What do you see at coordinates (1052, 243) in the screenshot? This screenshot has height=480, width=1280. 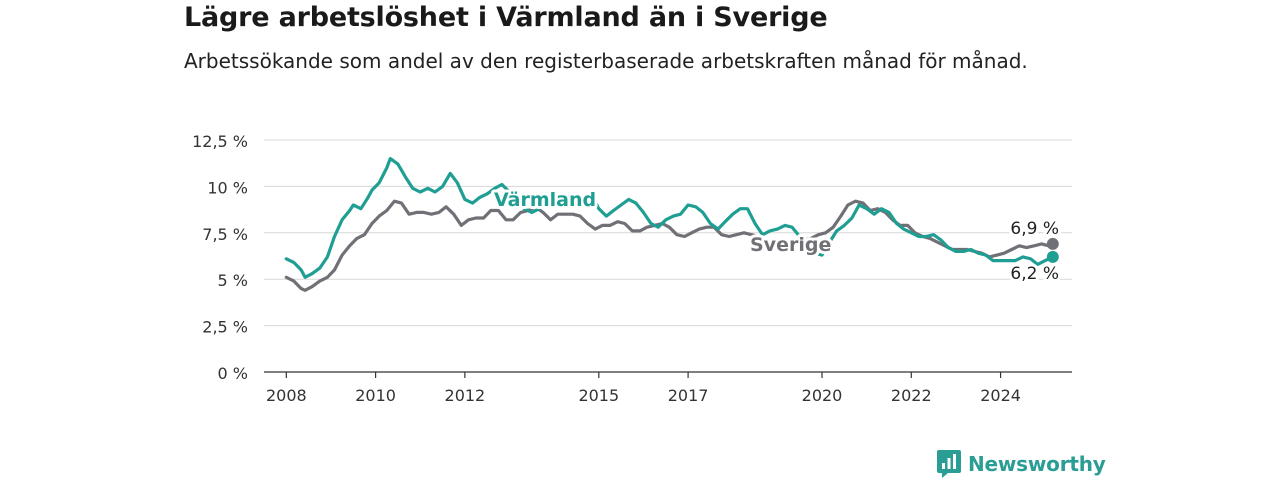 I see `series-end-point-sverige` at bounding box center [1052, 243].